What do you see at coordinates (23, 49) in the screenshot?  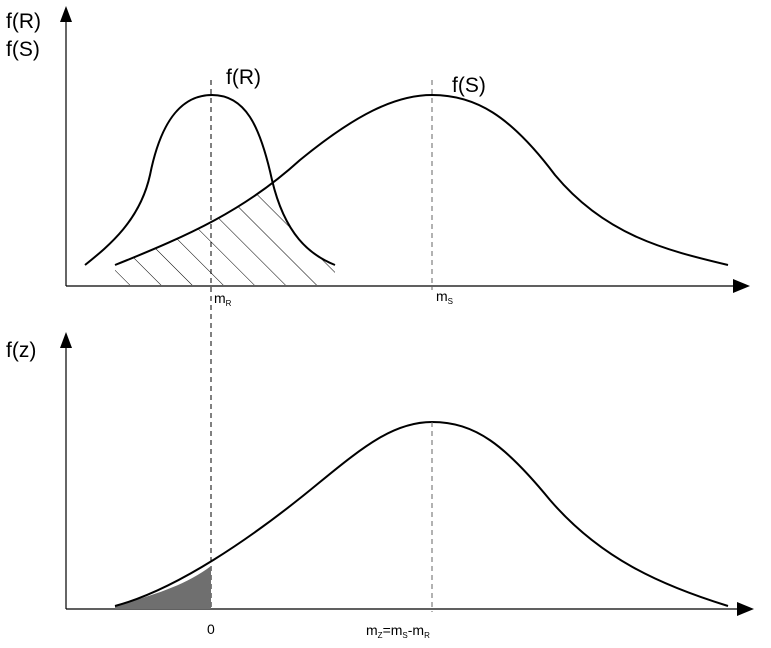 I see `top-y-axis-label-2: f(S)` at bounding box center [23, 49].